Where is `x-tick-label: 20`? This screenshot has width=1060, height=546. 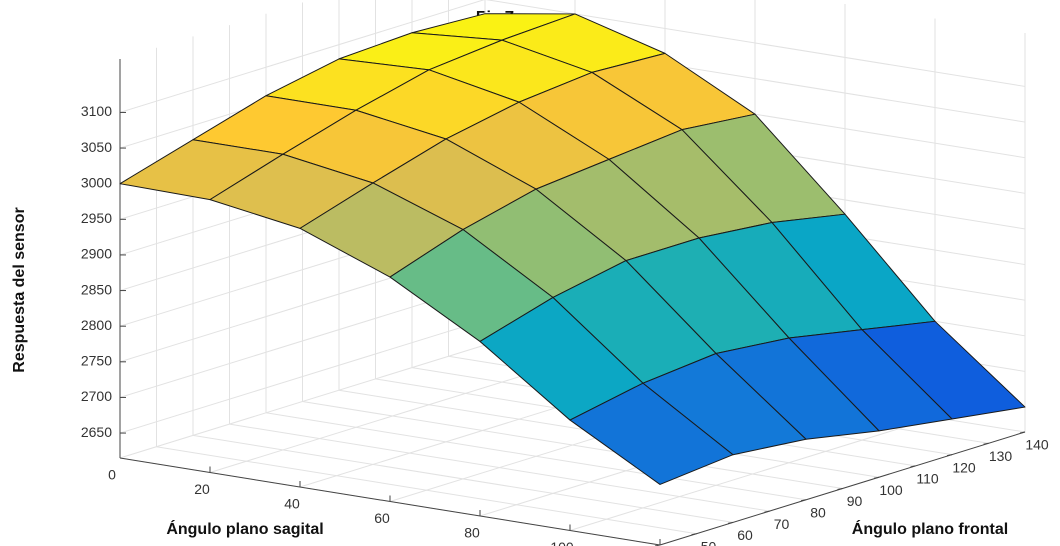
x-tick-label: 20 is located at coordinates (202, 489).